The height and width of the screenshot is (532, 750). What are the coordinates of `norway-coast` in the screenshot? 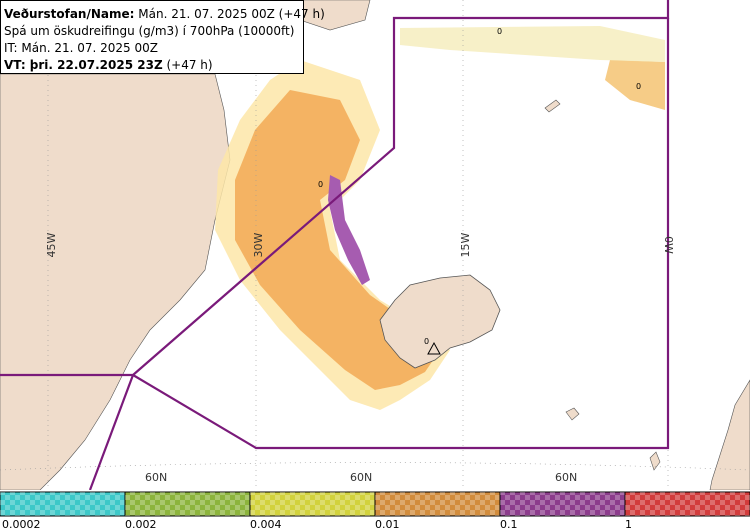 It's located at (729, 434).